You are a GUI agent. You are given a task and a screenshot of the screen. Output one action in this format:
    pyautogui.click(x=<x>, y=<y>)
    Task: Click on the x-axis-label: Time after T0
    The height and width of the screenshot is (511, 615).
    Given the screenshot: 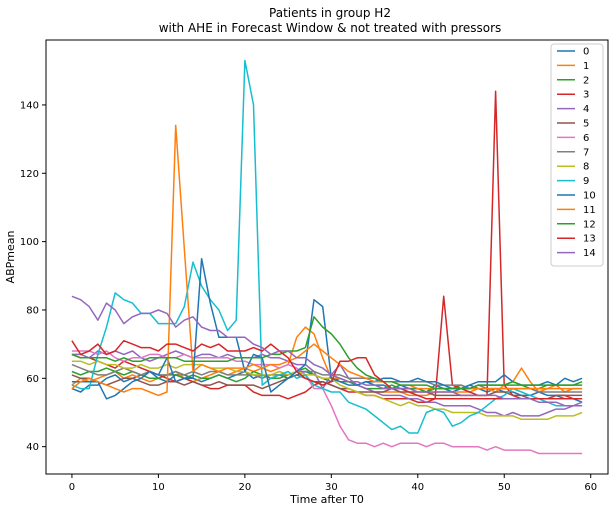 What is the action you would take?
    pyautogui.click(x=326, y=499)
    